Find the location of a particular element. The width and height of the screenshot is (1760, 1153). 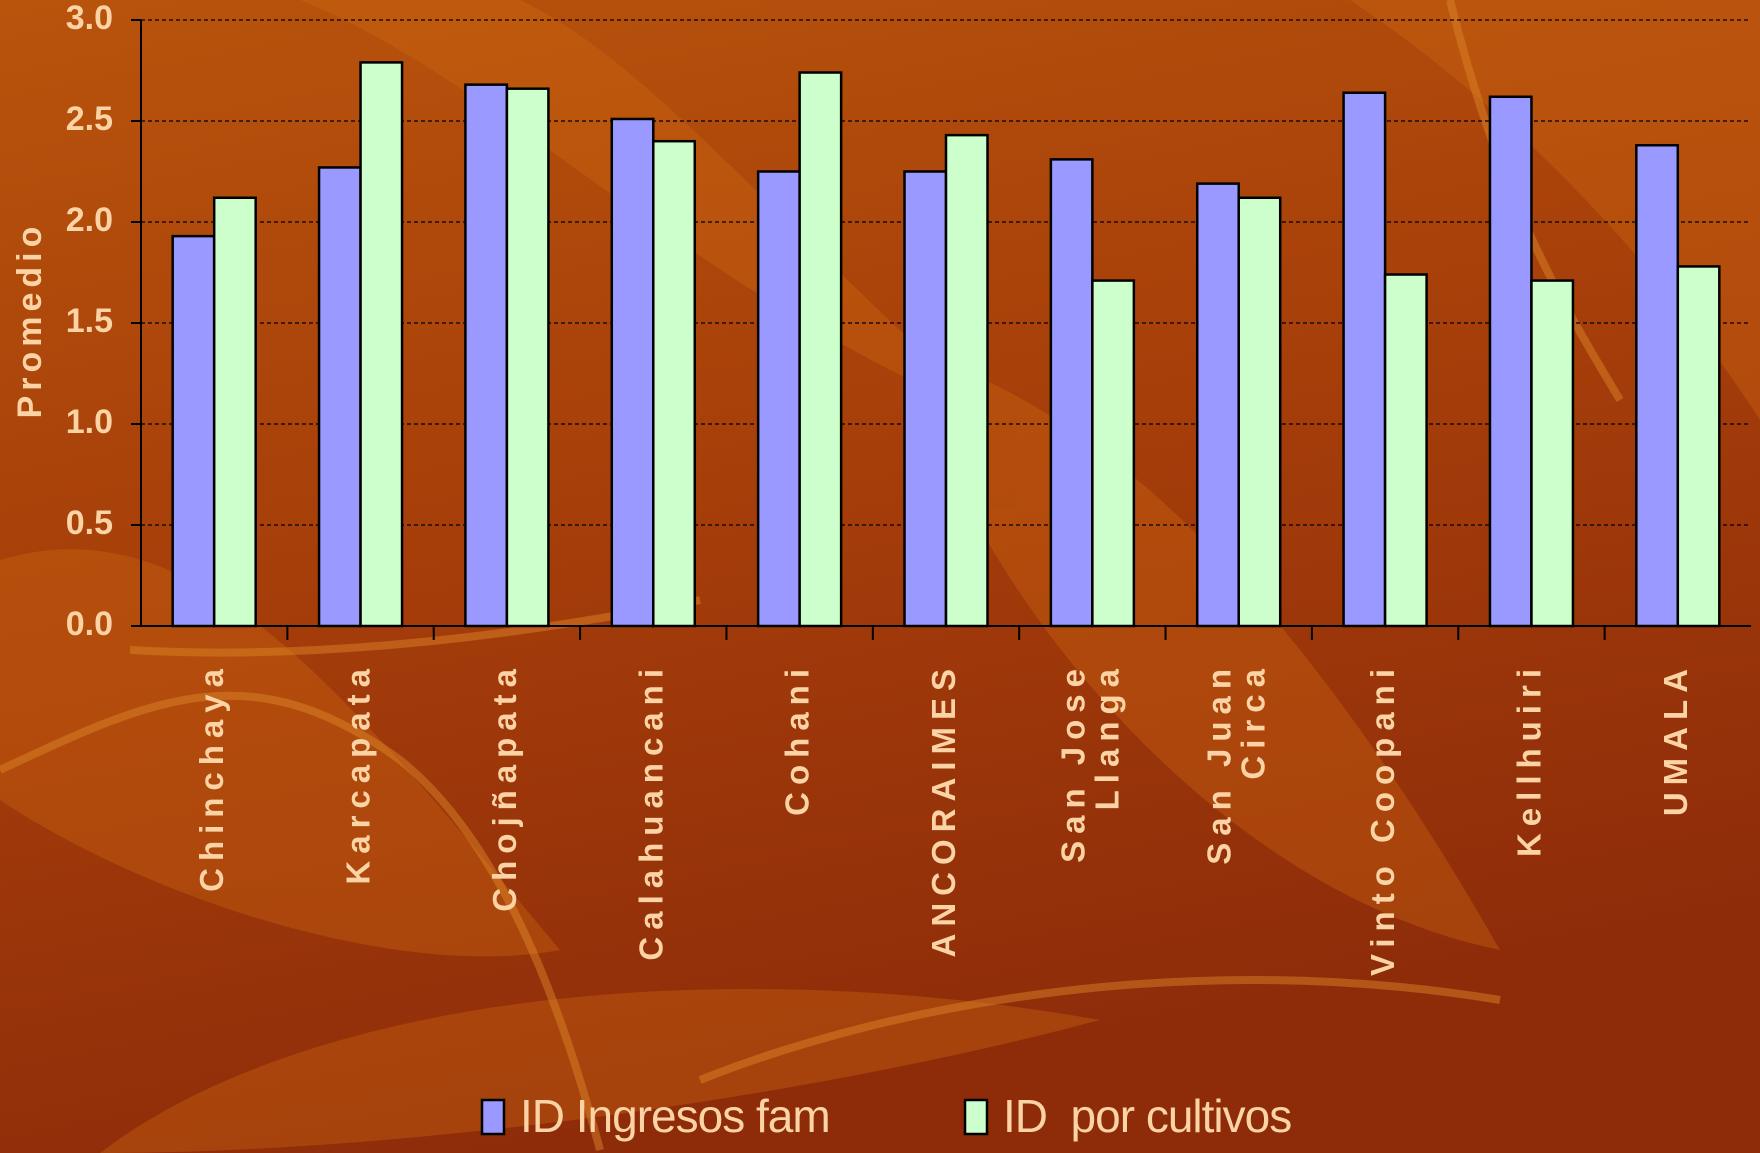

y-axis-label: Promedio is located at coordinates (30, 320).